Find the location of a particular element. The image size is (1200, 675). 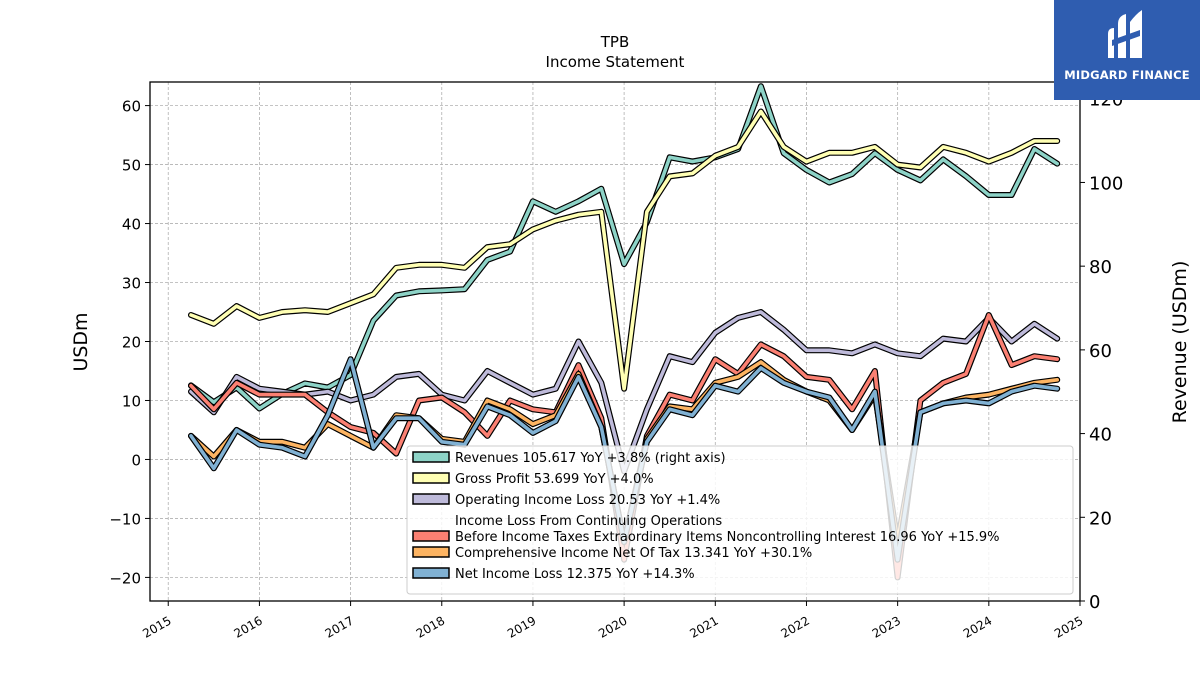

logo-text: MIDGARD FINANCE is located at coordinates (1127, 75).